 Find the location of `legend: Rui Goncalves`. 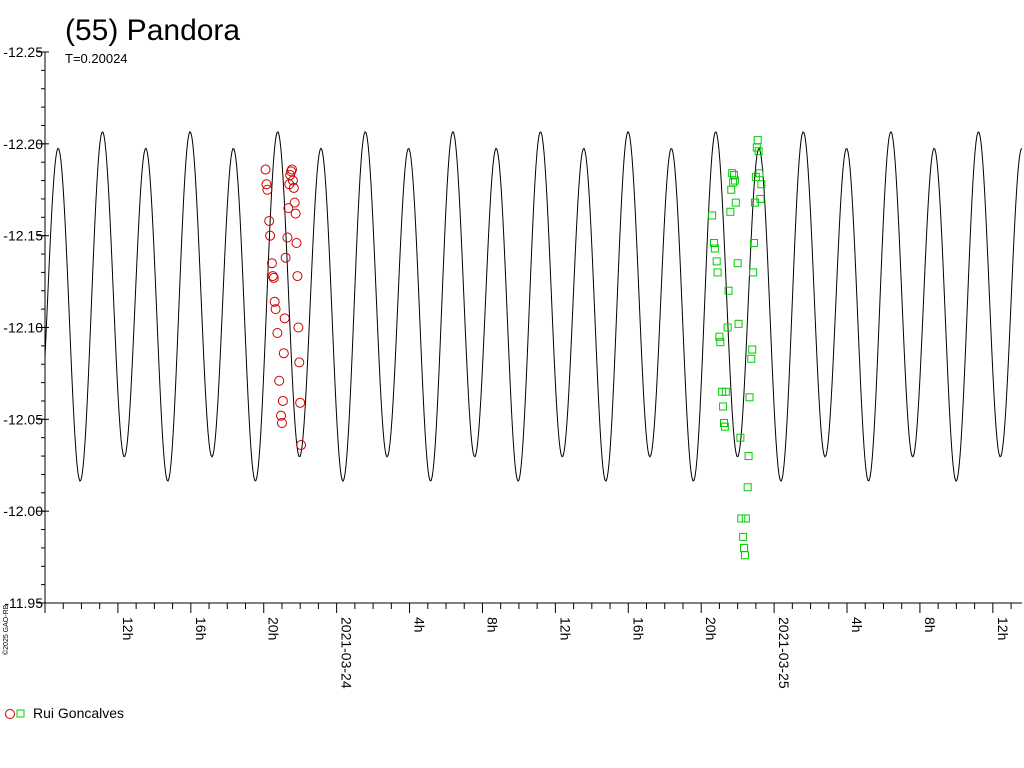

legend: Rui Goncalves is located at coordinates (64, 713).